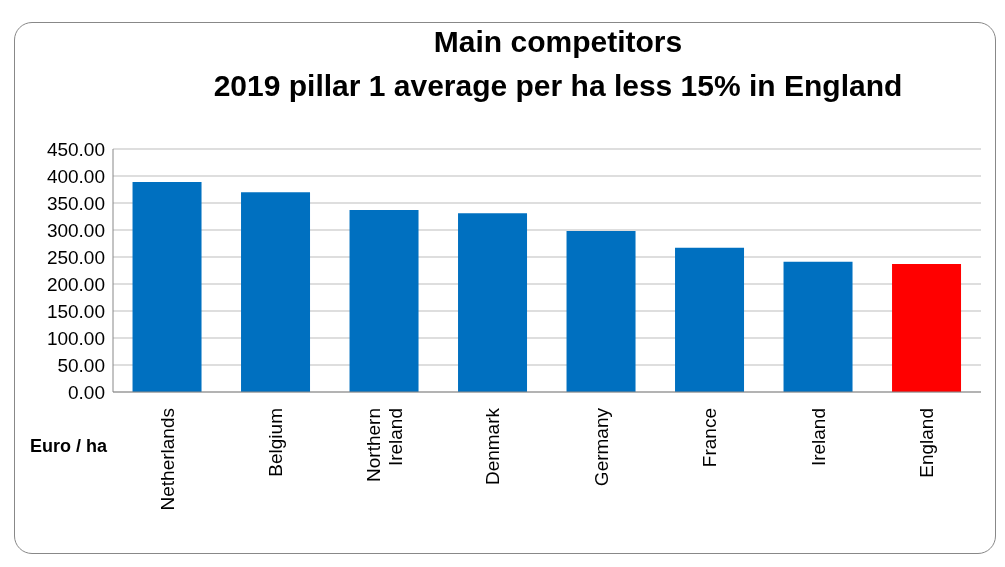 The height and width of the screenshot is (567, 1005). Describe the element at coordinates (601, 447) in the screenshot. I see `x-tick-label: Germany` at that location.